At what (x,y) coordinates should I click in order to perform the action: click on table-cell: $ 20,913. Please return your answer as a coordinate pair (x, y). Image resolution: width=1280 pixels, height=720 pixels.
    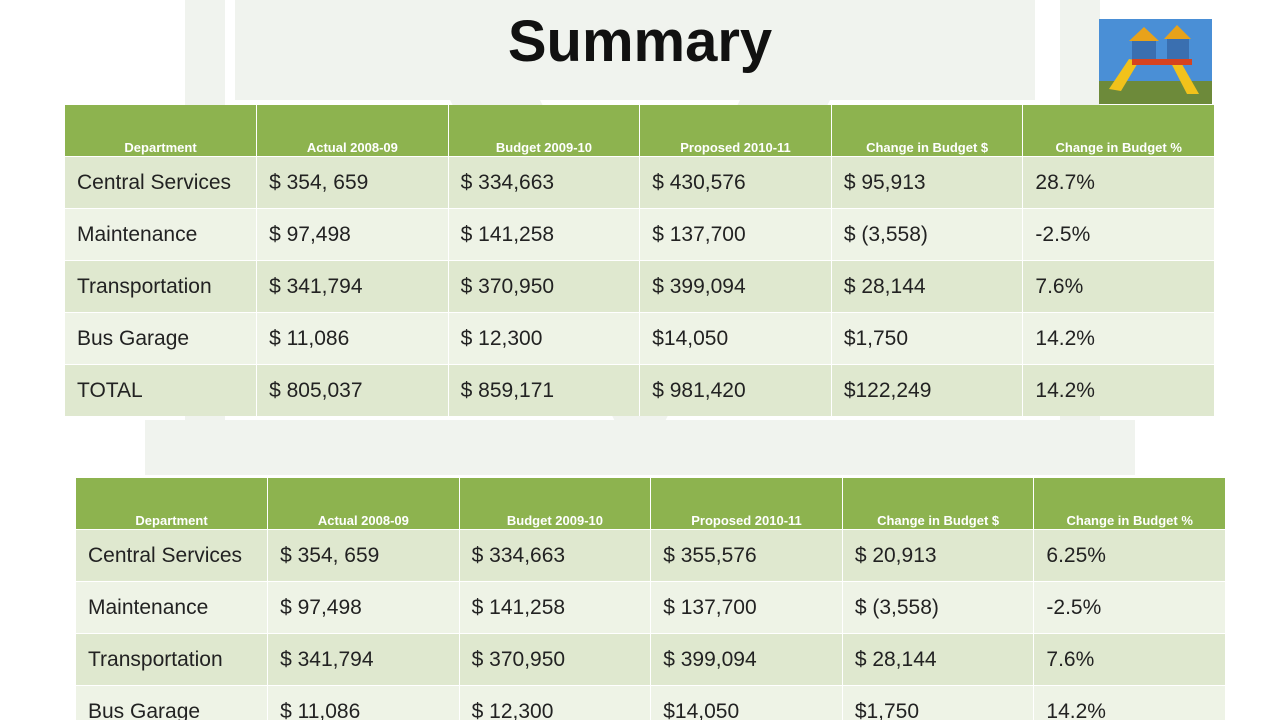
    Looking at the image, I should click on (938, 555).